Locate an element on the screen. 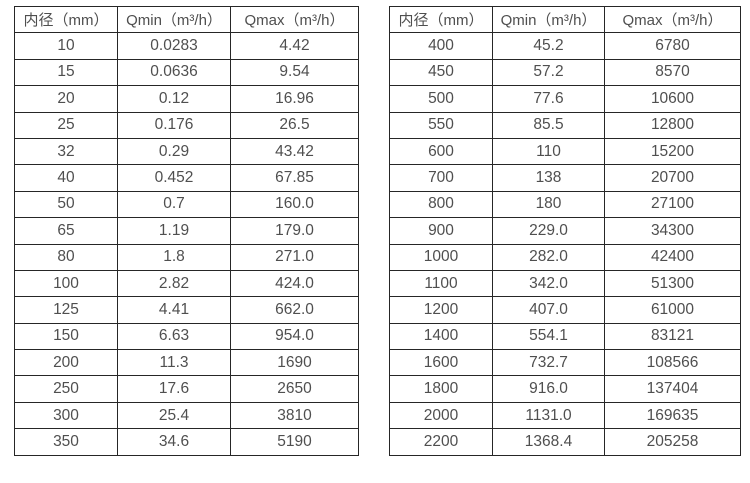 The height and width of the screenshot is (483, 750). diameter-cell: 40 is located at coordinates (66, 178).